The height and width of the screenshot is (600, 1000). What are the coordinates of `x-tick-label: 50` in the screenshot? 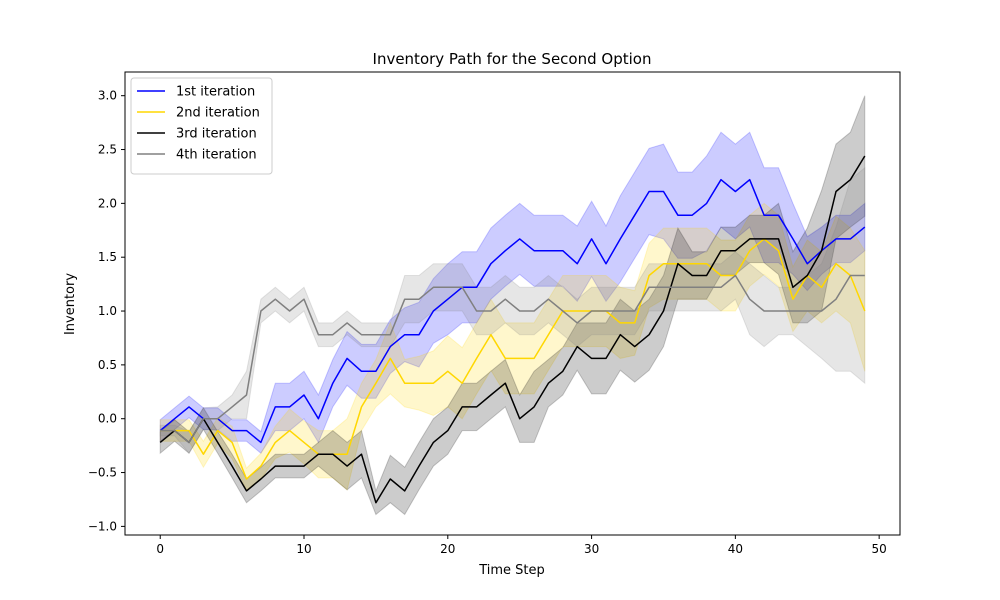 It's located at (879, 549).